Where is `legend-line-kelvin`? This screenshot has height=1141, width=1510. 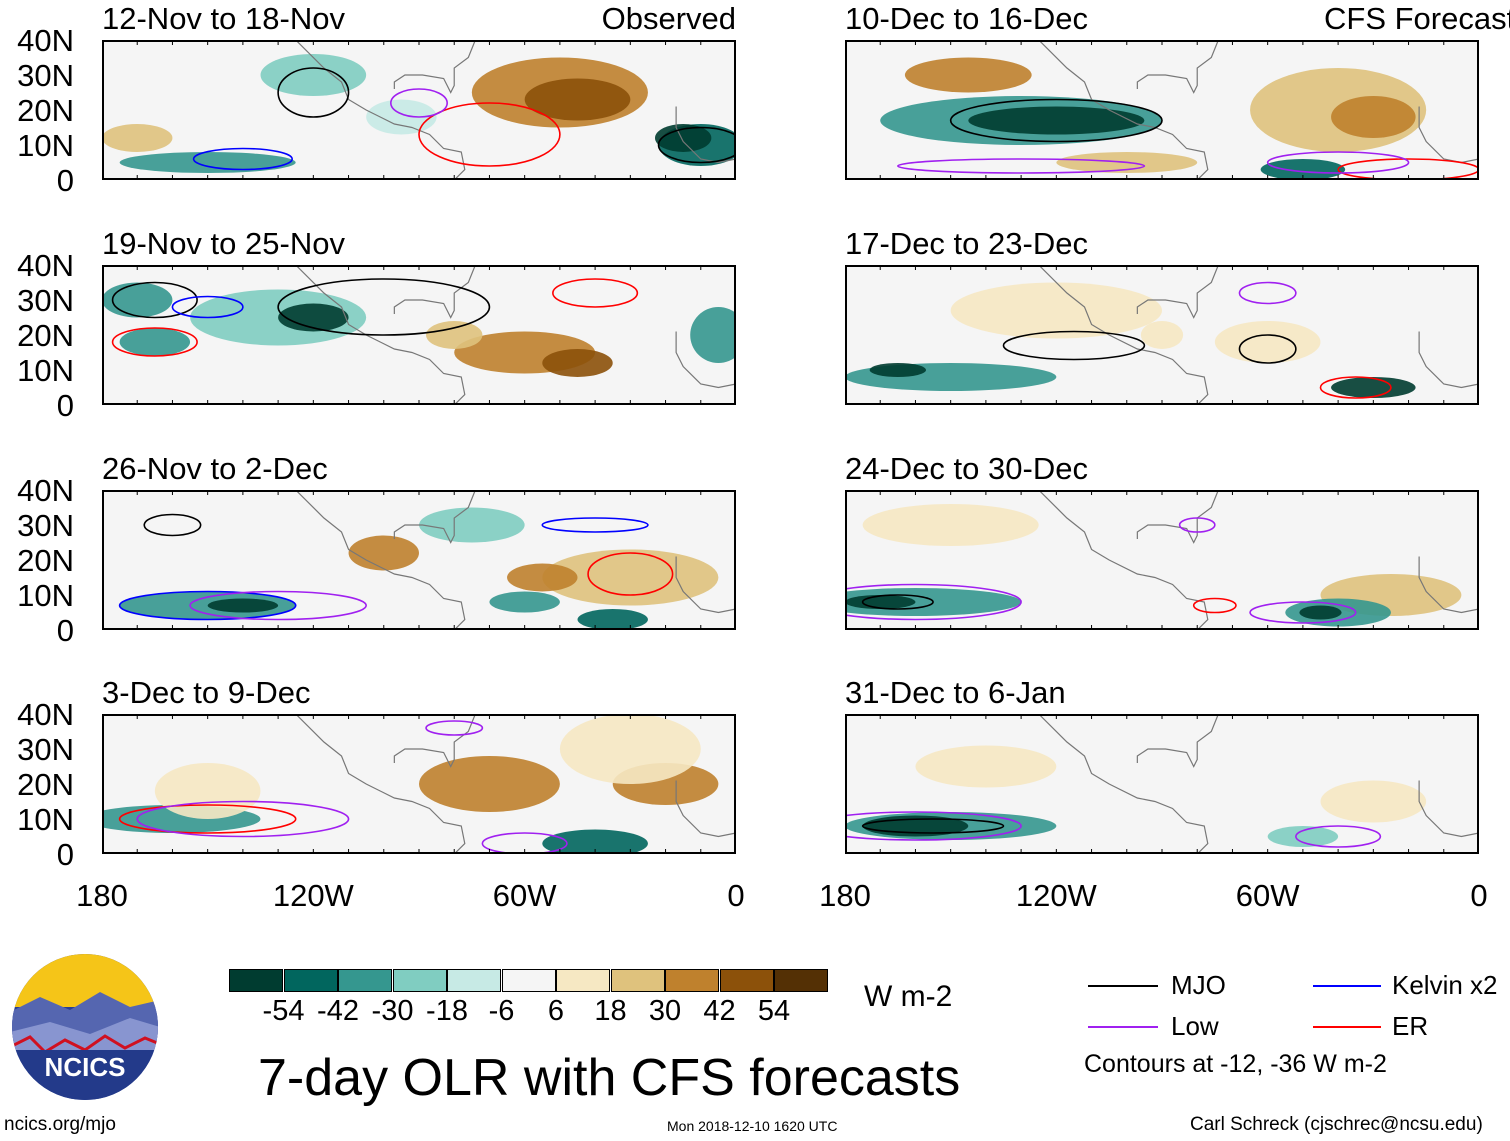
legend-line-kelvin is located at coordinates (1347, 986).